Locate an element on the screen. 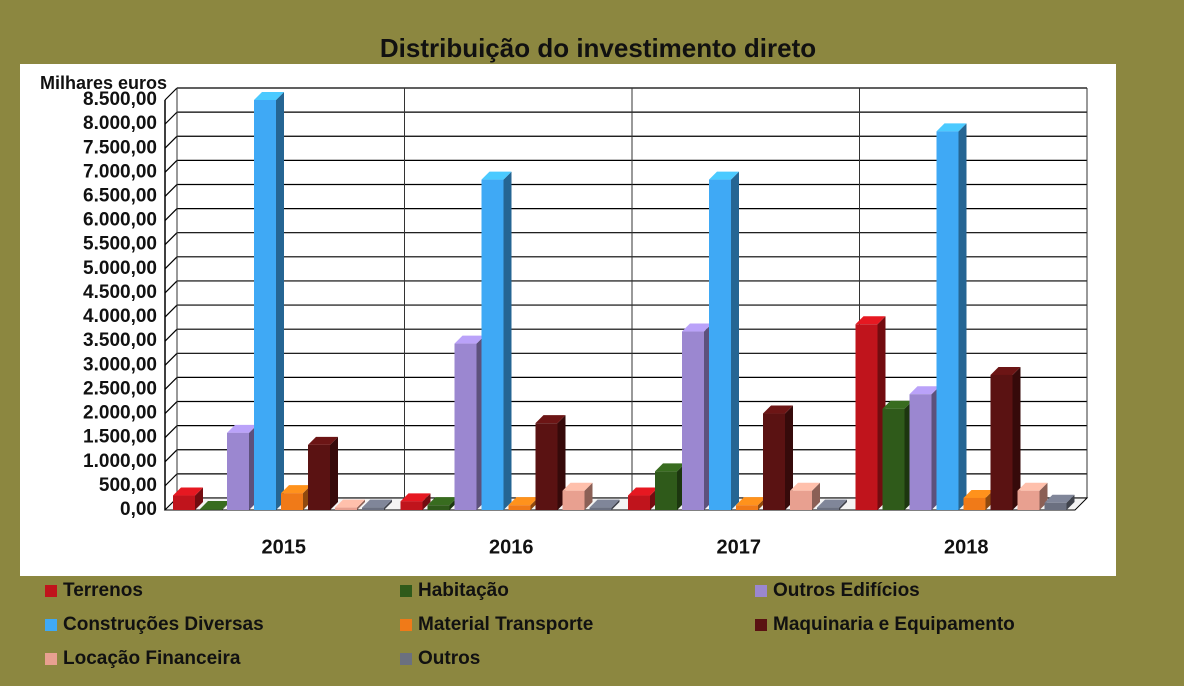 This screenshot has width=1184, height=691. y-tick-label: 5.500,00 is located at coordinates (120, 244).